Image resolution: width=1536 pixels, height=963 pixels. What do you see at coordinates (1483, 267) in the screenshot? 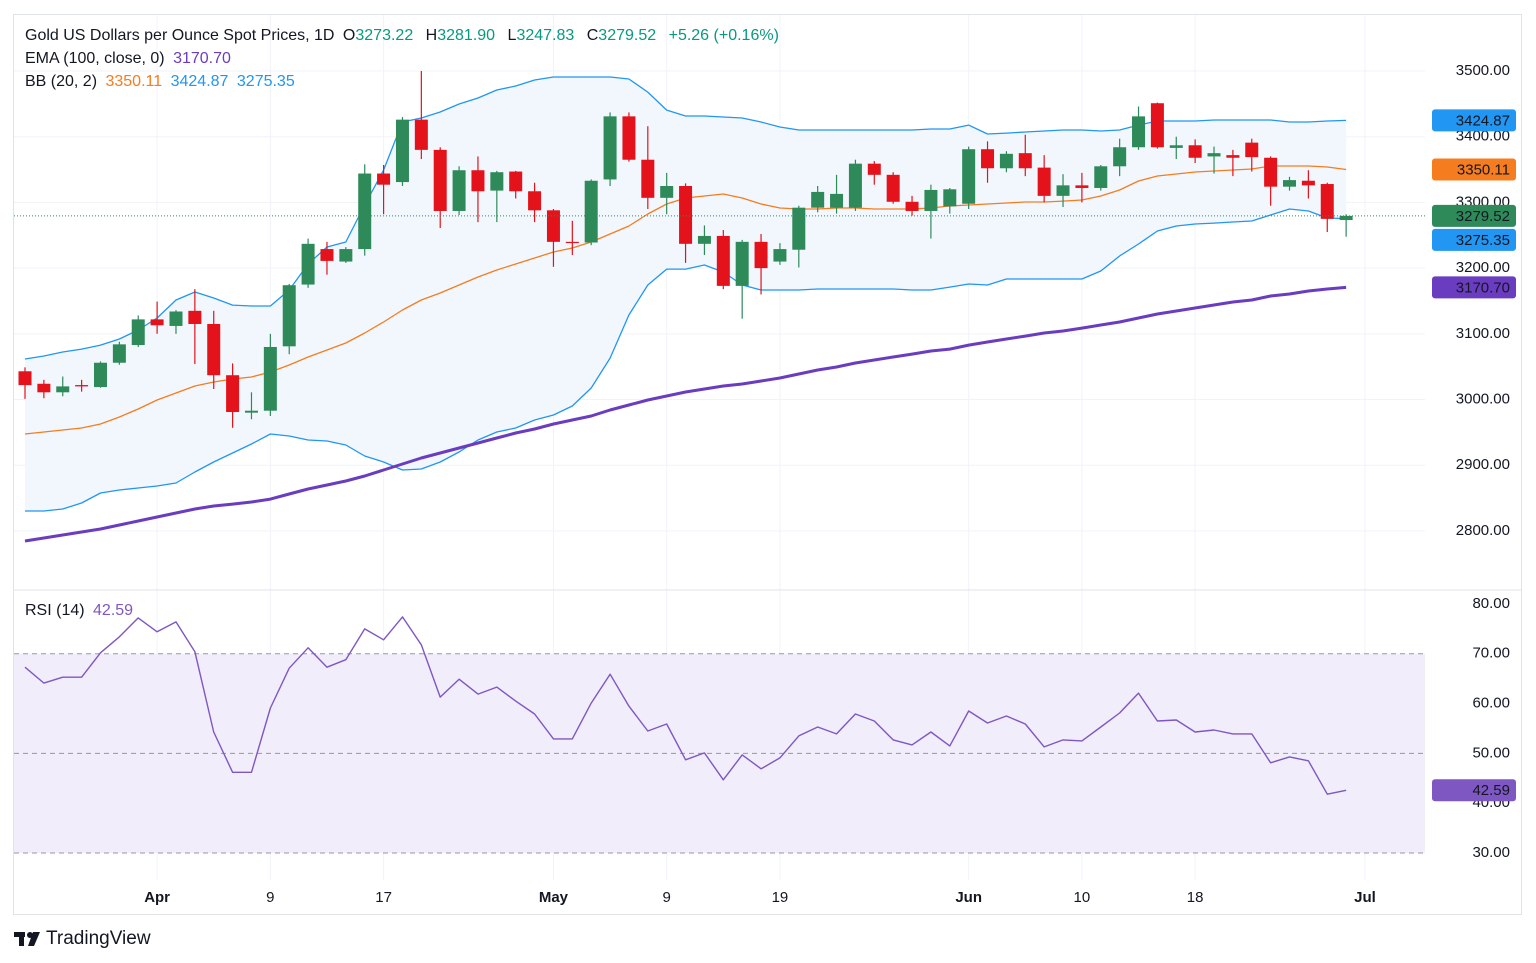
I see `y-tick-label: 3200.00` at bounding box center [1483, 267].